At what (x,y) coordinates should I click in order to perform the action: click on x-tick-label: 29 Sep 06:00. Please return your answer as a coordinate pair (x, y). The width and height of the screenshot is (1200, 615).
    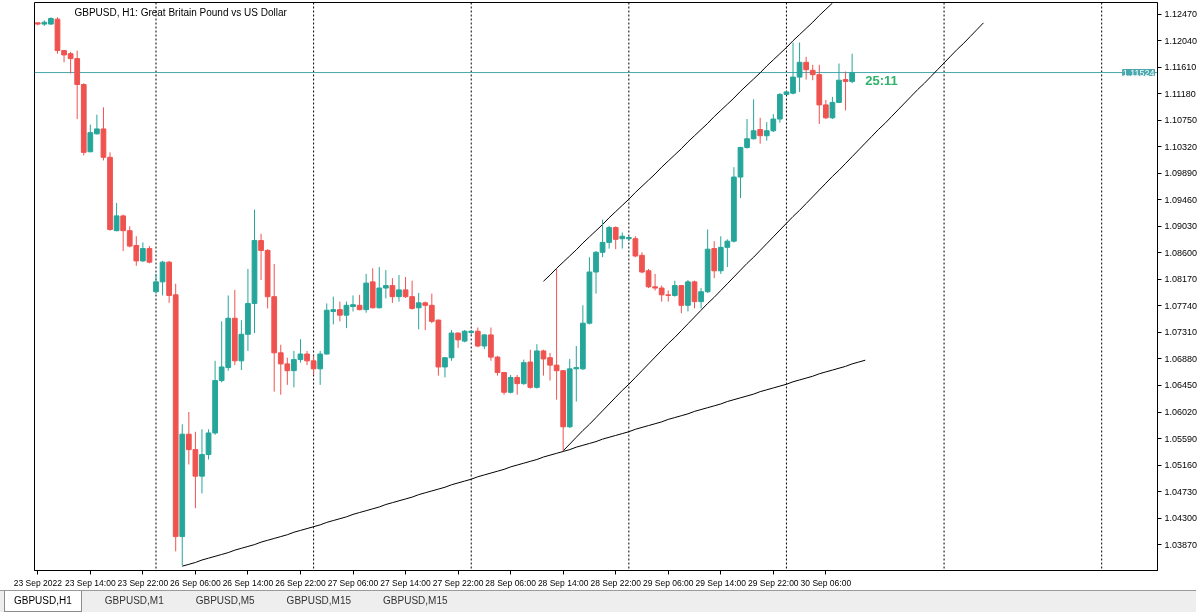
    Looking at the image, I should click on (668, 582).